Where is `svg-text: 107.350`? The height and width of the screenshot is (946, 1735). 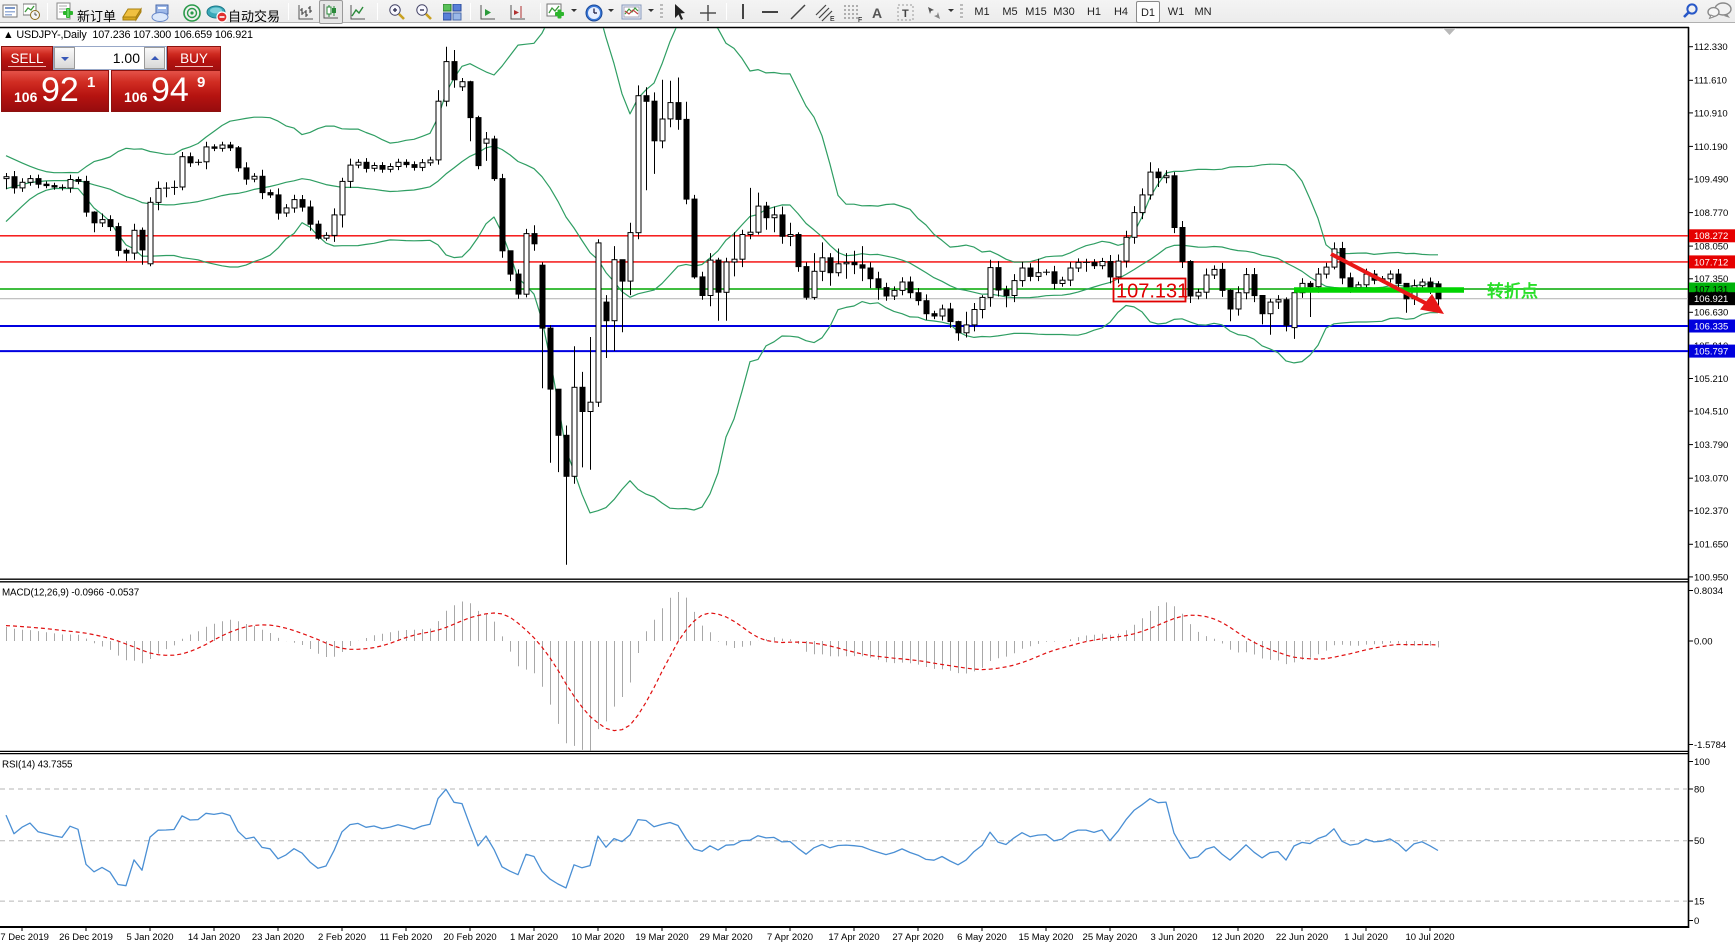 svg-text: 107.350 is located at coordinates (1711, 279).